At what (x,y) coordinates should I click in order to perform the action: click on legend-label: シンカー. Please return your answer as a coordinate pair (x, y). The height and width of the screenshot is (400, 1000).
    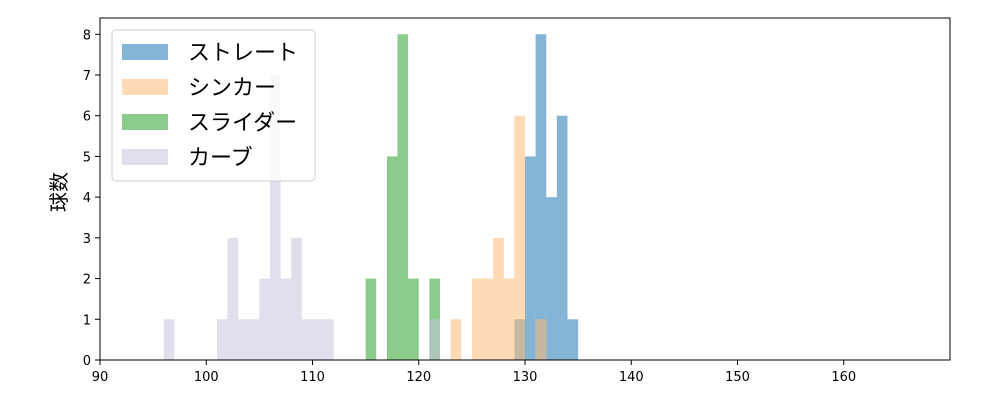
    Looking at the image, I should click on (232, 88).